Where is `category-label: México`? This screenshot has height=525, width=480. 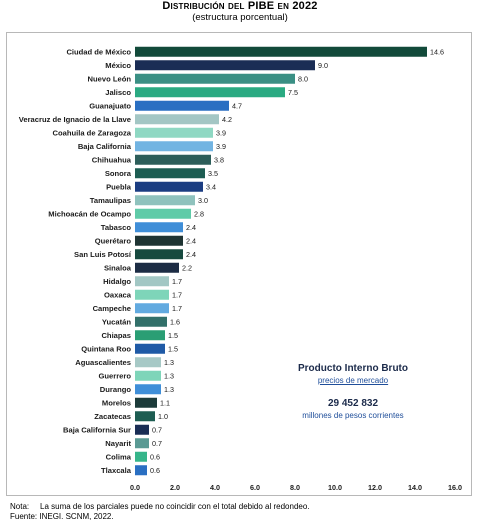
category-label: México is located at coordinates (118, 65).